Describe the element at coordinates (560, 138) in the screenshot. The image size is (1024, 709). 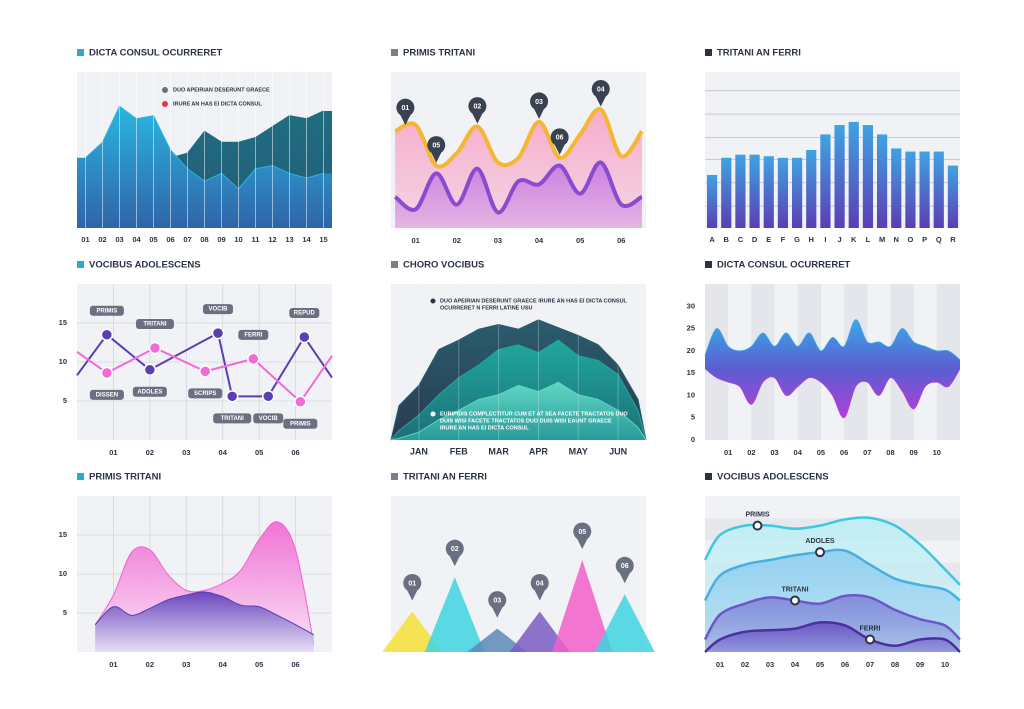
I see `pin-label: 06` at that location.